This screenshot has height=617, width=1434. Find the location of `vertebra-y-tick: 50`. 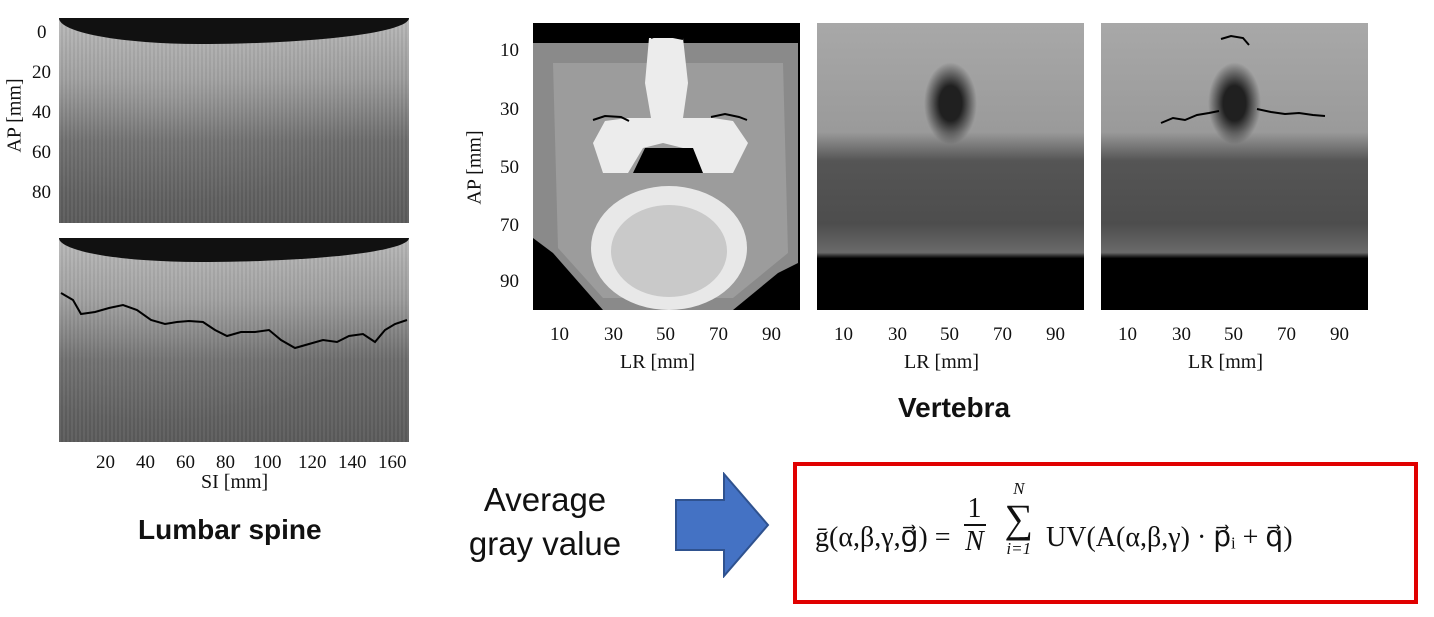

vertebra-y-tick: 50 is located at coordinates (509, 167).